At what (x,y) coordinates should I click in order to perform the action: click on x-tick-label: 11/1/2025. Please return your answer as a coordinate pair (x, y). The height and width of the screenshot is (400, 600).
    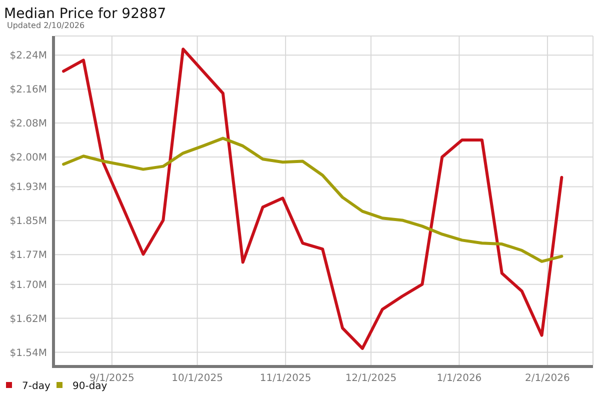
    Looking at the image, I should click on (286, 378).